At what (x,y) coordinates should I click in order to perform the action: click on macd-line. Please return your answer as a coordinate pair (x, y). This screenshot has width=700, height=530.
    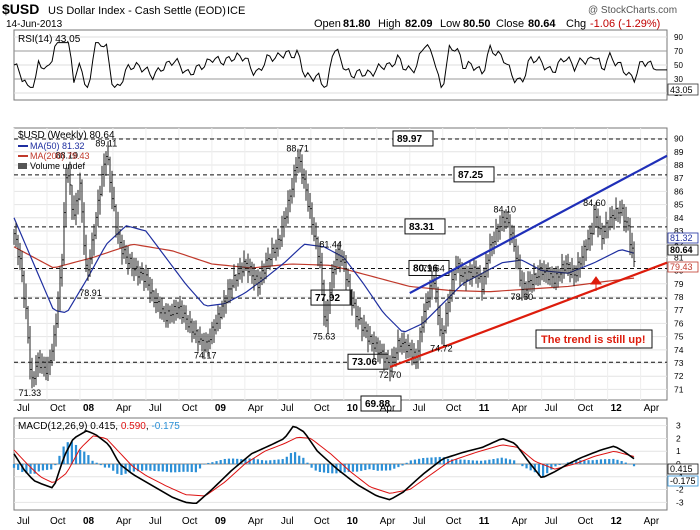
    Looking at the image, I should click on (324, 465).